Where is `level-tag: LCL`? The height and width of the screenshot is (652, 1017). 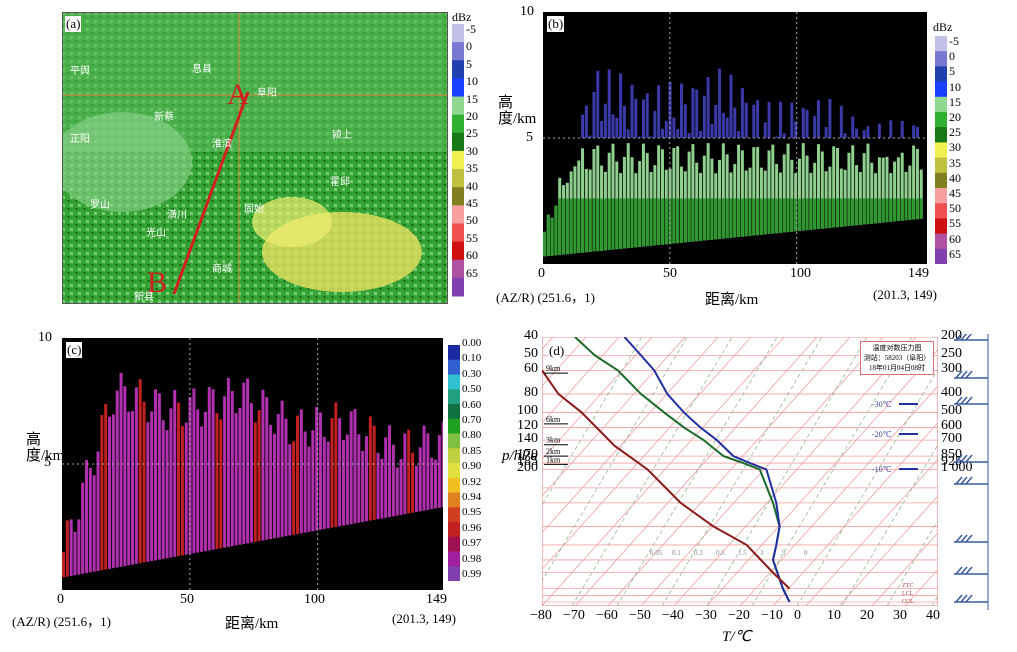 level-tag: LCL is located at coordinates (908, 594).